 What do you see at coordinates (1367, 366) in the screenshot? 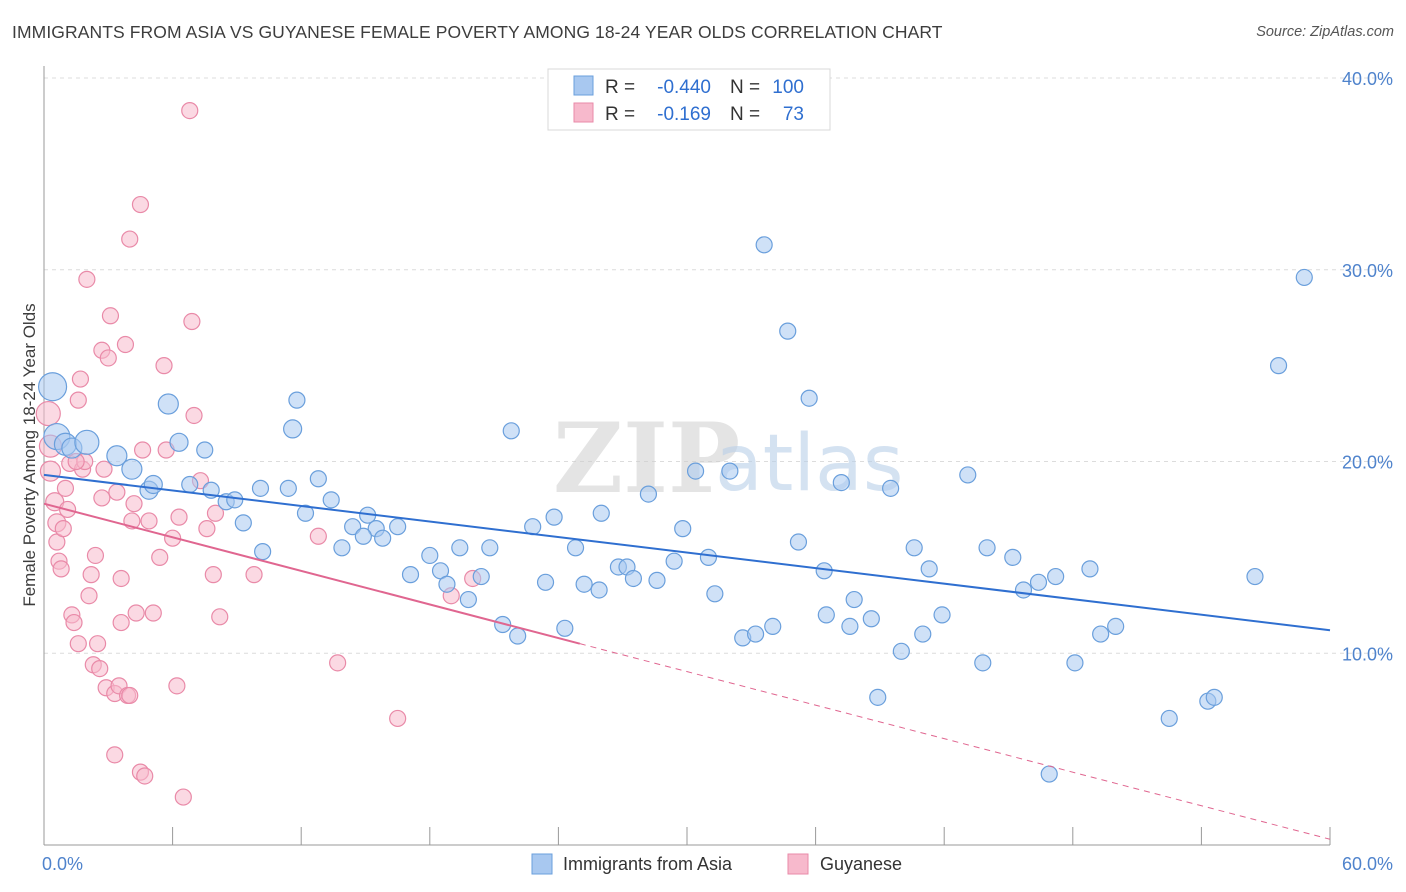
I see `y-tick-labels: 10.0% 20.0% 30.0% 40.0%` at bounding box center [1367, 366].